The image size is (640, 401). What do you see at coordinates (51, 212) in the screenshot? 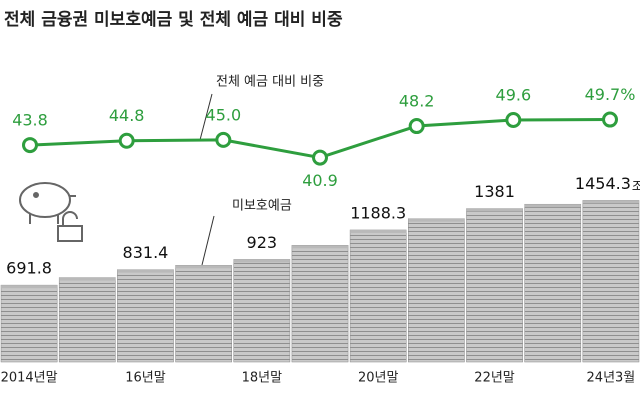
I see `piggy-icon` at bounding box center [51, 212].